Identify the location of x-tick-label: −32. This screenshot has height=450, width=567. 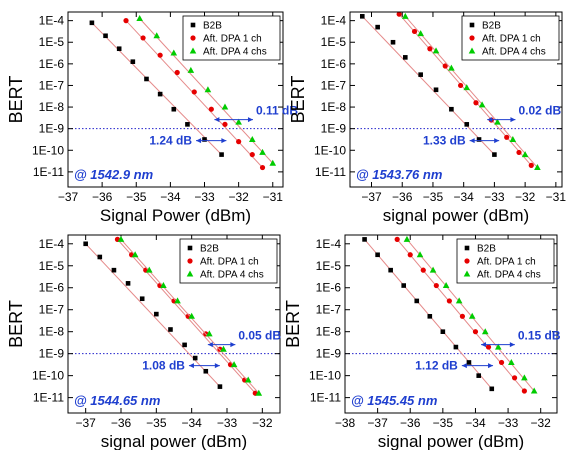
(238, 197).